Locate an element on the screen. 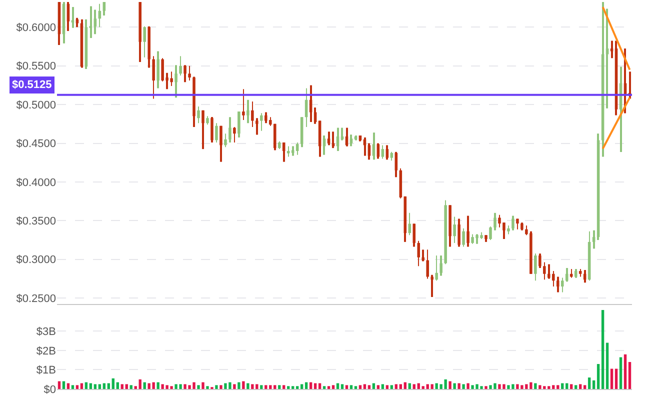  y-tick-label: $3B is located at coordinates (46, 332).